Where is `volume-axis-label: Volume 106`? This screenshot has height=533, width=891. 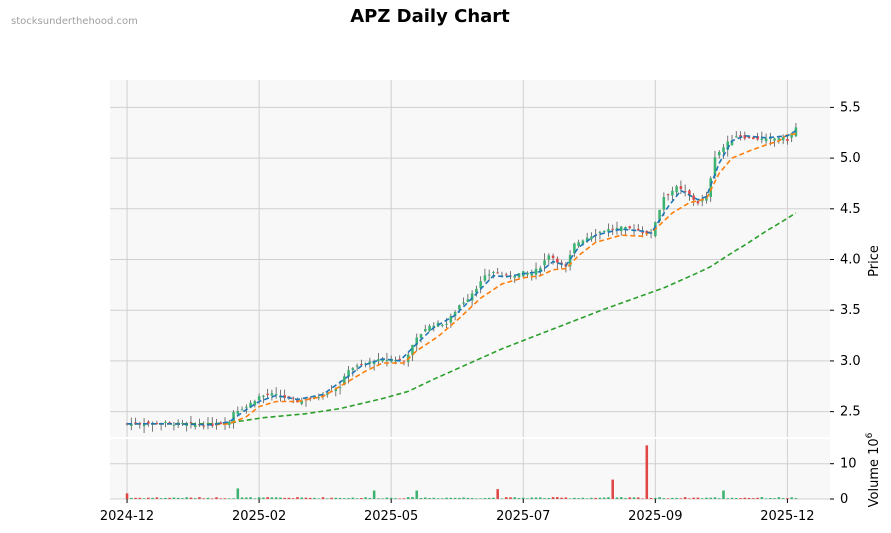 volume-axis-label: Volume 106 is located at coordinates (873, 469).